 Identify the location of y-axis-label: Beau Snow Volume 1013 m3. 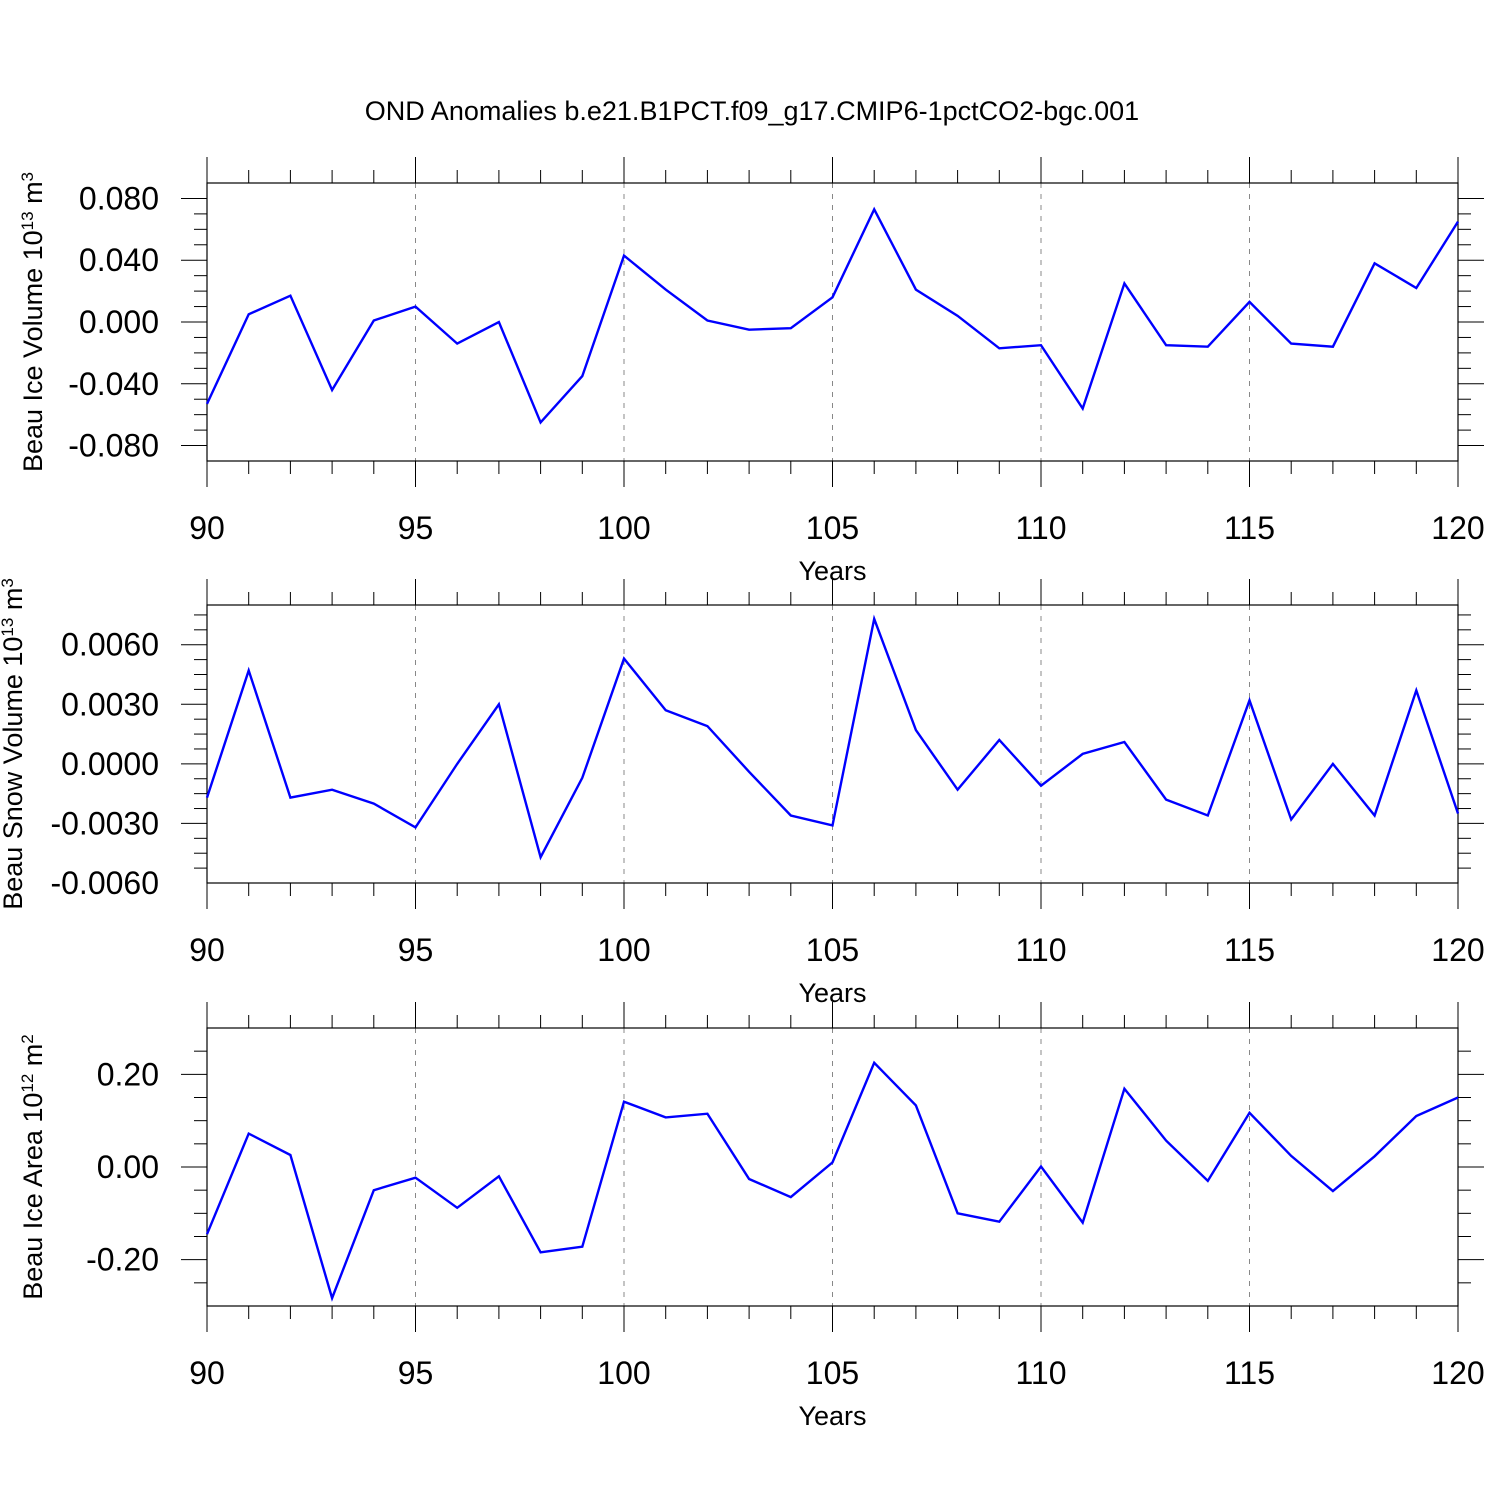
(14, 744).